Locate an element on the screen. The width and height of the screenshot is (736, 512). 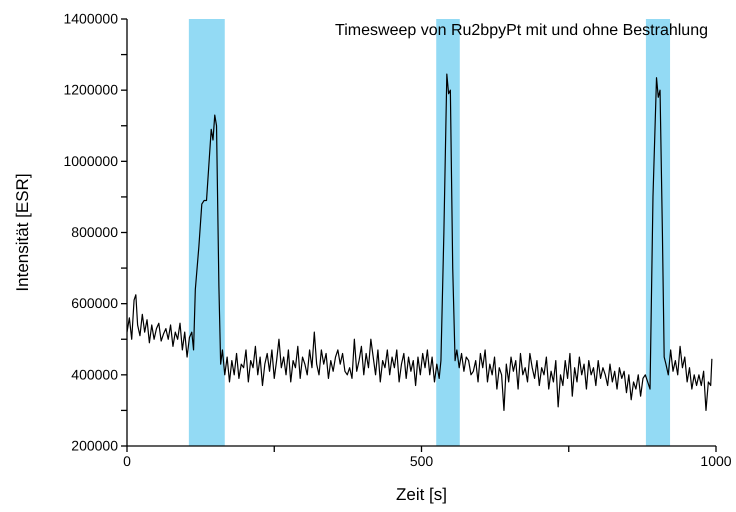
x-tick-label: 0 is located at coordinates (127, 460).